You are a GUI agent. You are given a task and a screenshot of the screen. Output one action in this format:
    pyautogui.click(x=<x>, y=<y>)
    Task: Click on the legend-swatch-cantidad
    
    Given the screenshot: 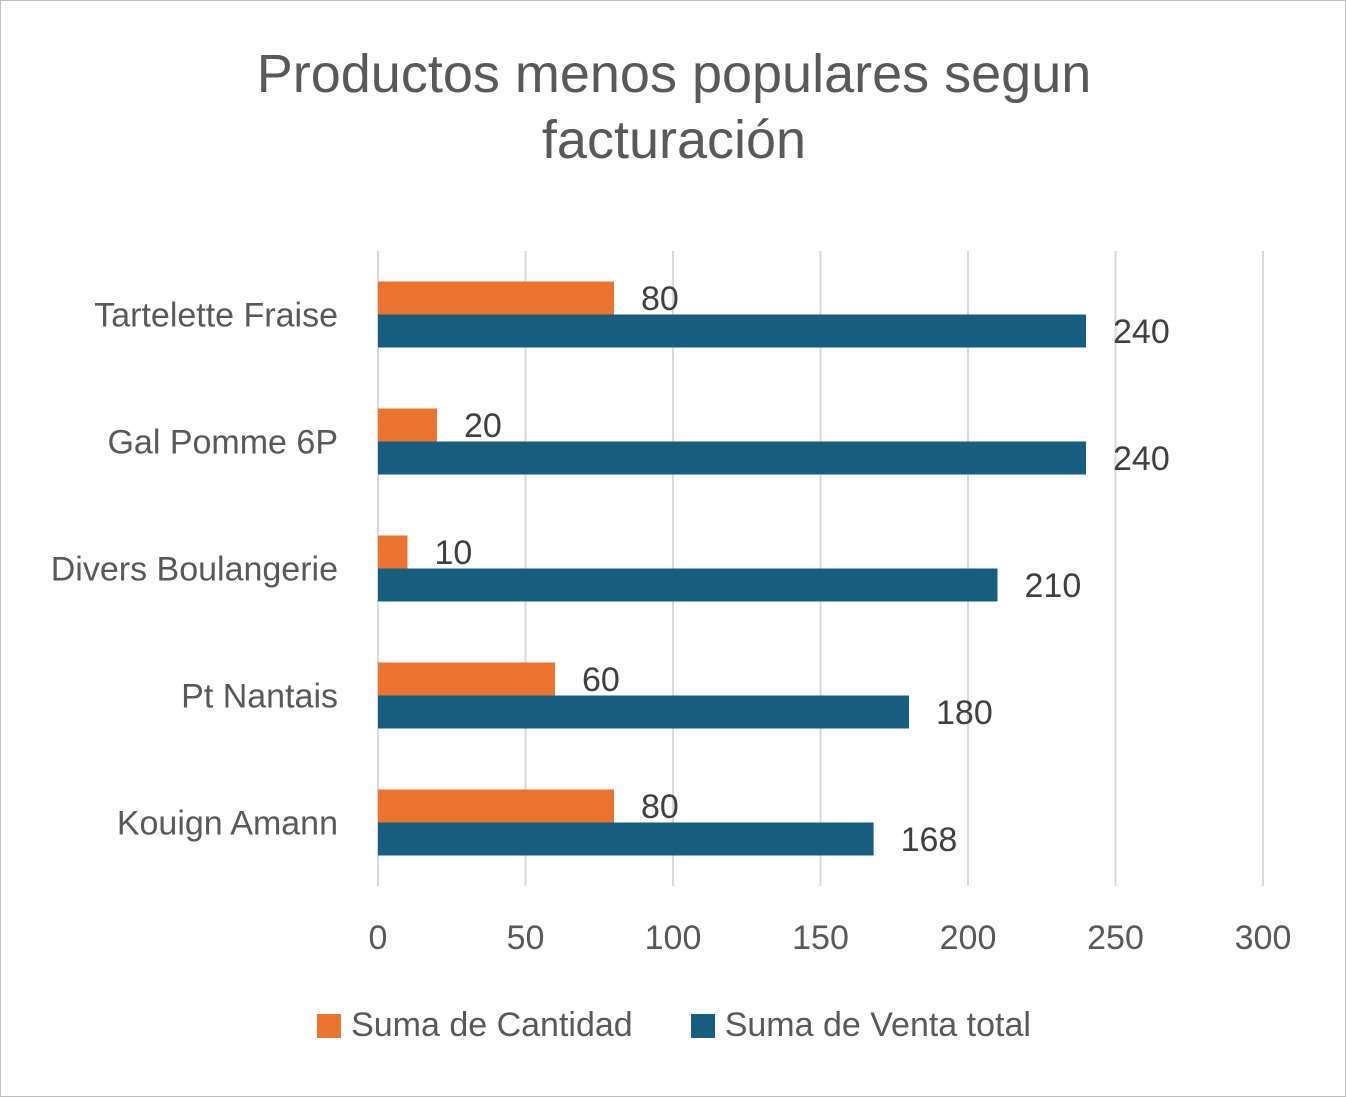 What is the action you would take?
    pyautogui.click(x=329, y=1025)
    